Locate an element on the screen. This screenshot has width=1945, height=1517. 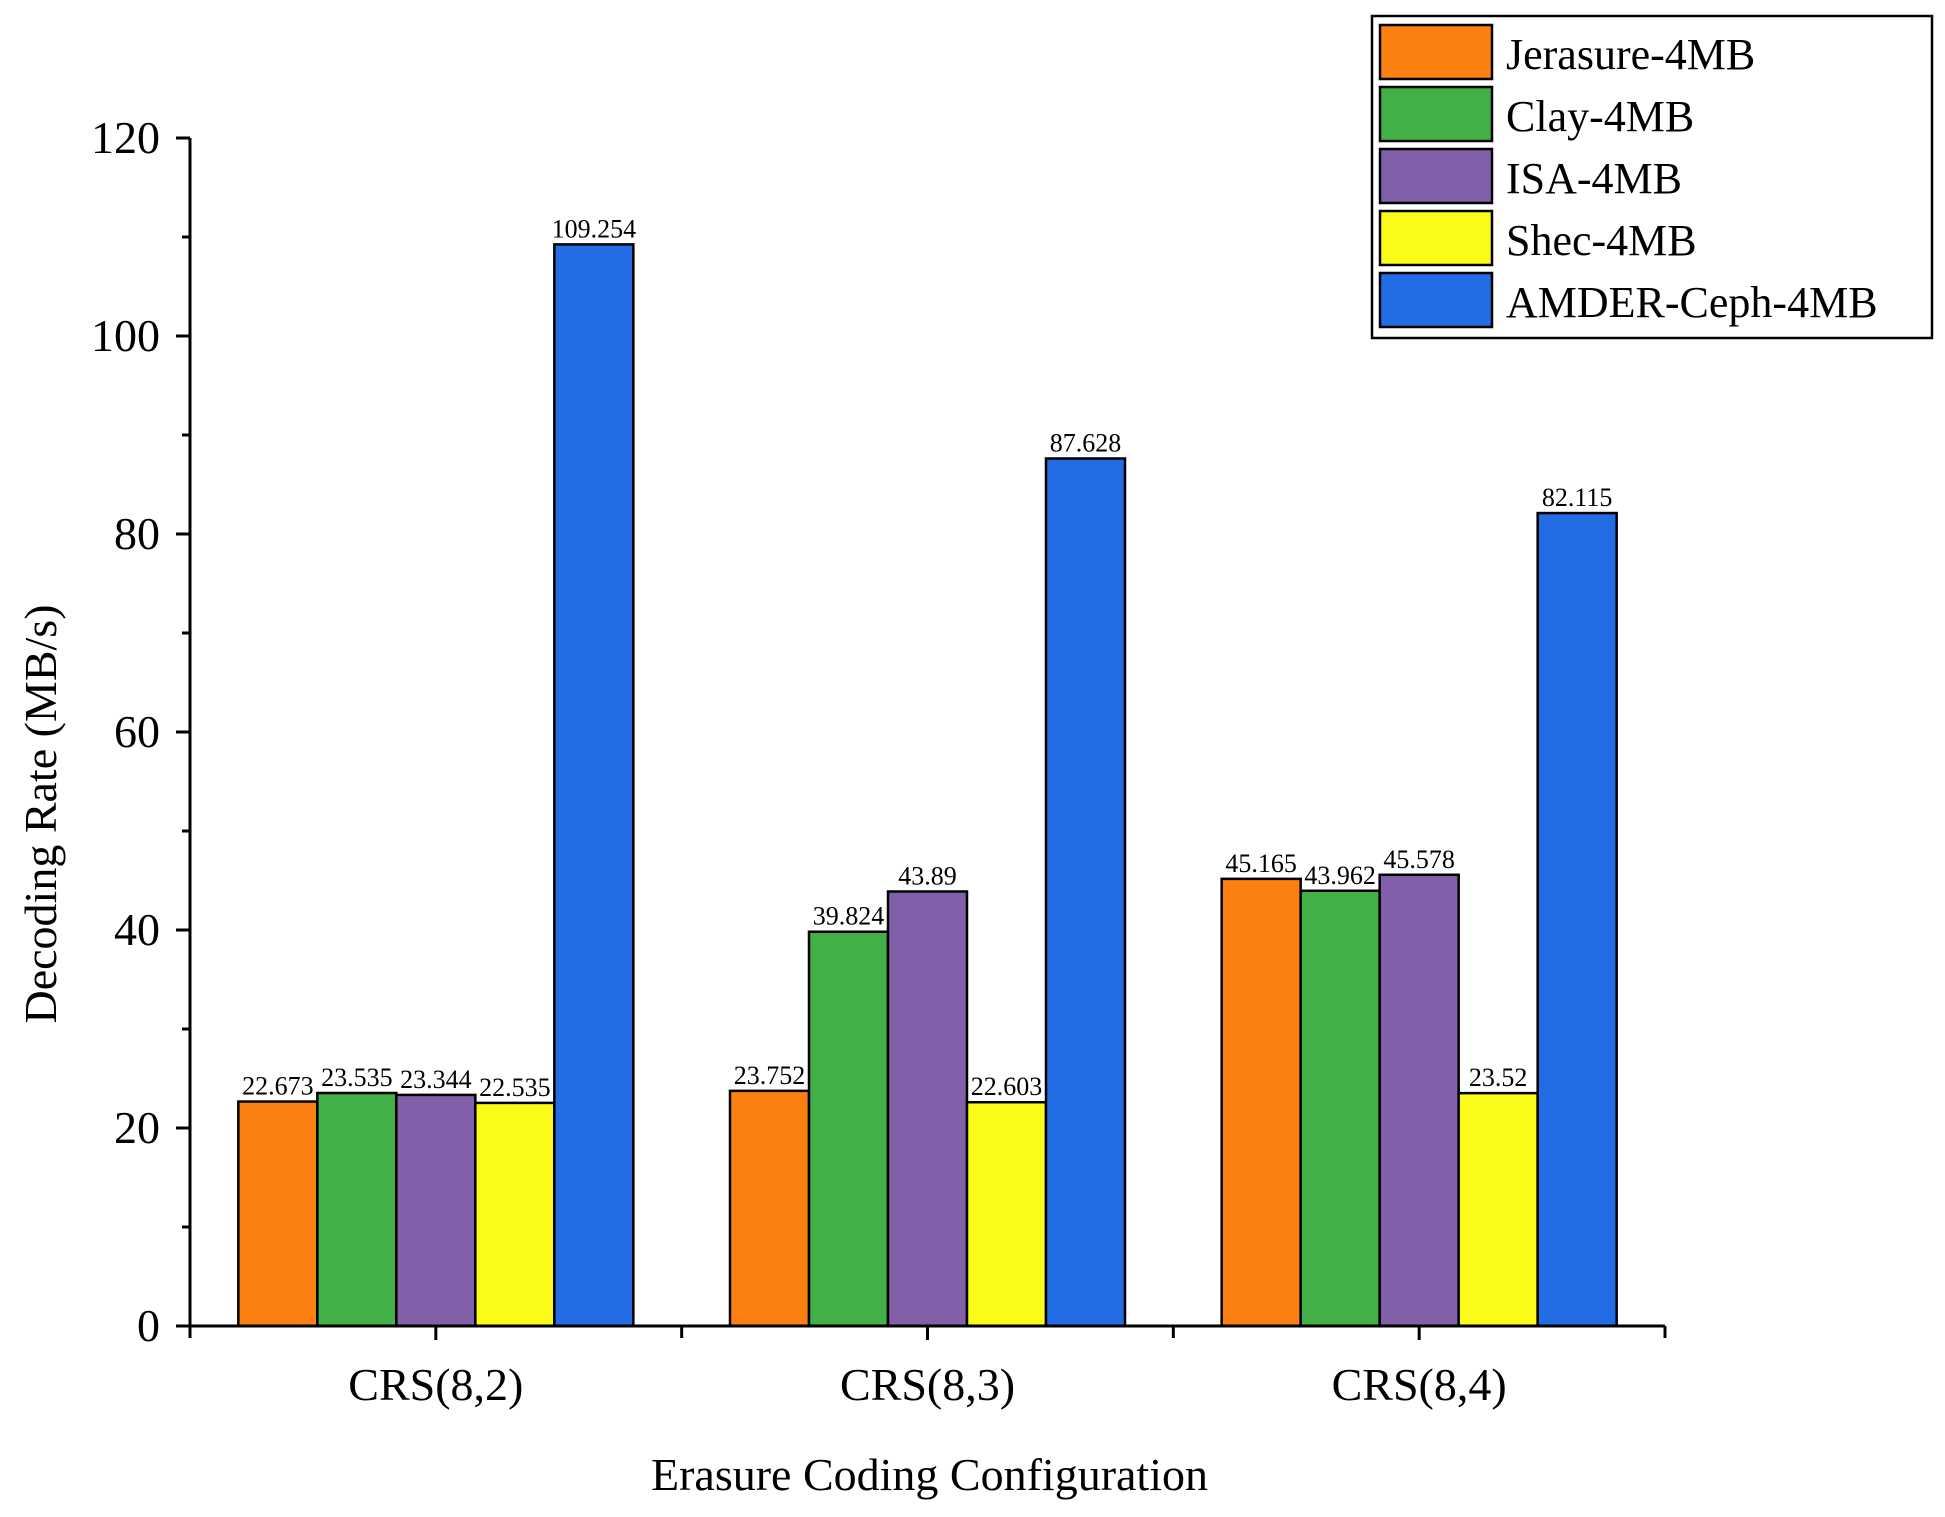
legend-label: ISA-4MB is located at coordinates (1594, 178).